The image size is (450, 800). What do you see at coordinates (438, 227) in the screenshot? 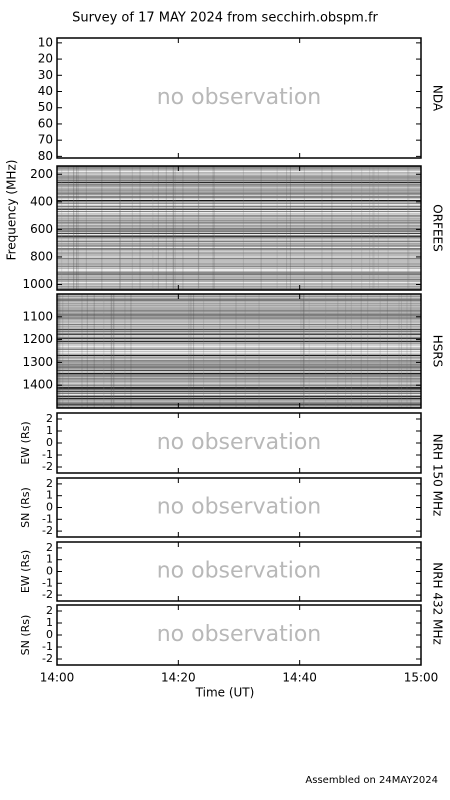
I see `instrument-label: ORFEES` at bounding box center [438, 227].